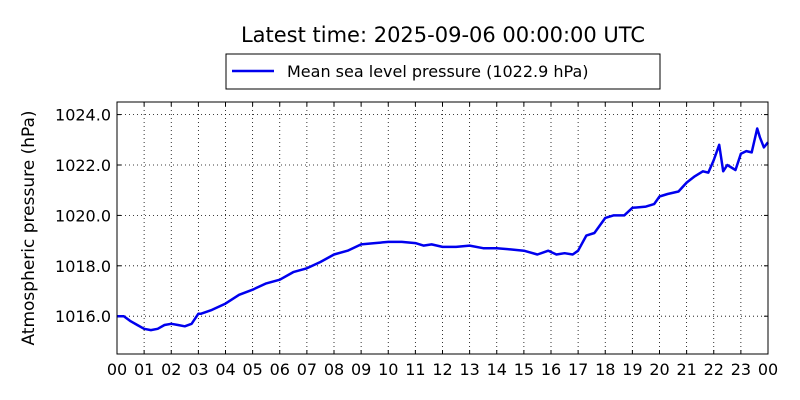  Describe the element at coordinates (83, 115) in the screenshot. I see `y-tick-label: 1024.0` at that location.